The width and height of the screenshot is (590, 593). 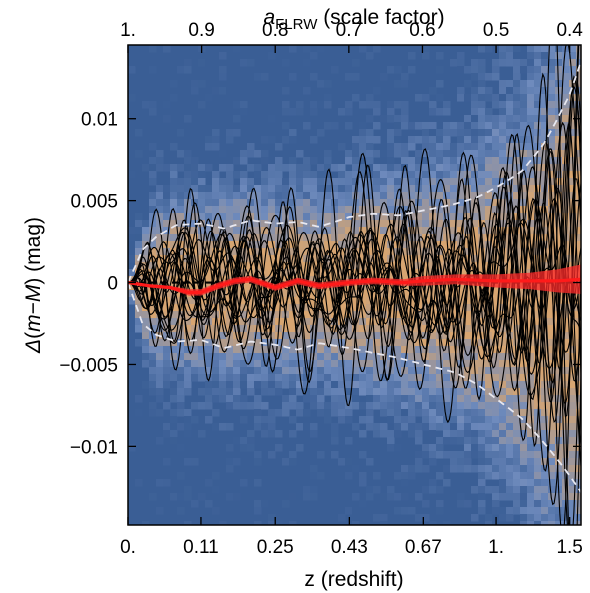 What do you see at coordinates (201, 547) in the screenshot?
I see `x-tick-label: 0.11` at bounding box center [201, 547].